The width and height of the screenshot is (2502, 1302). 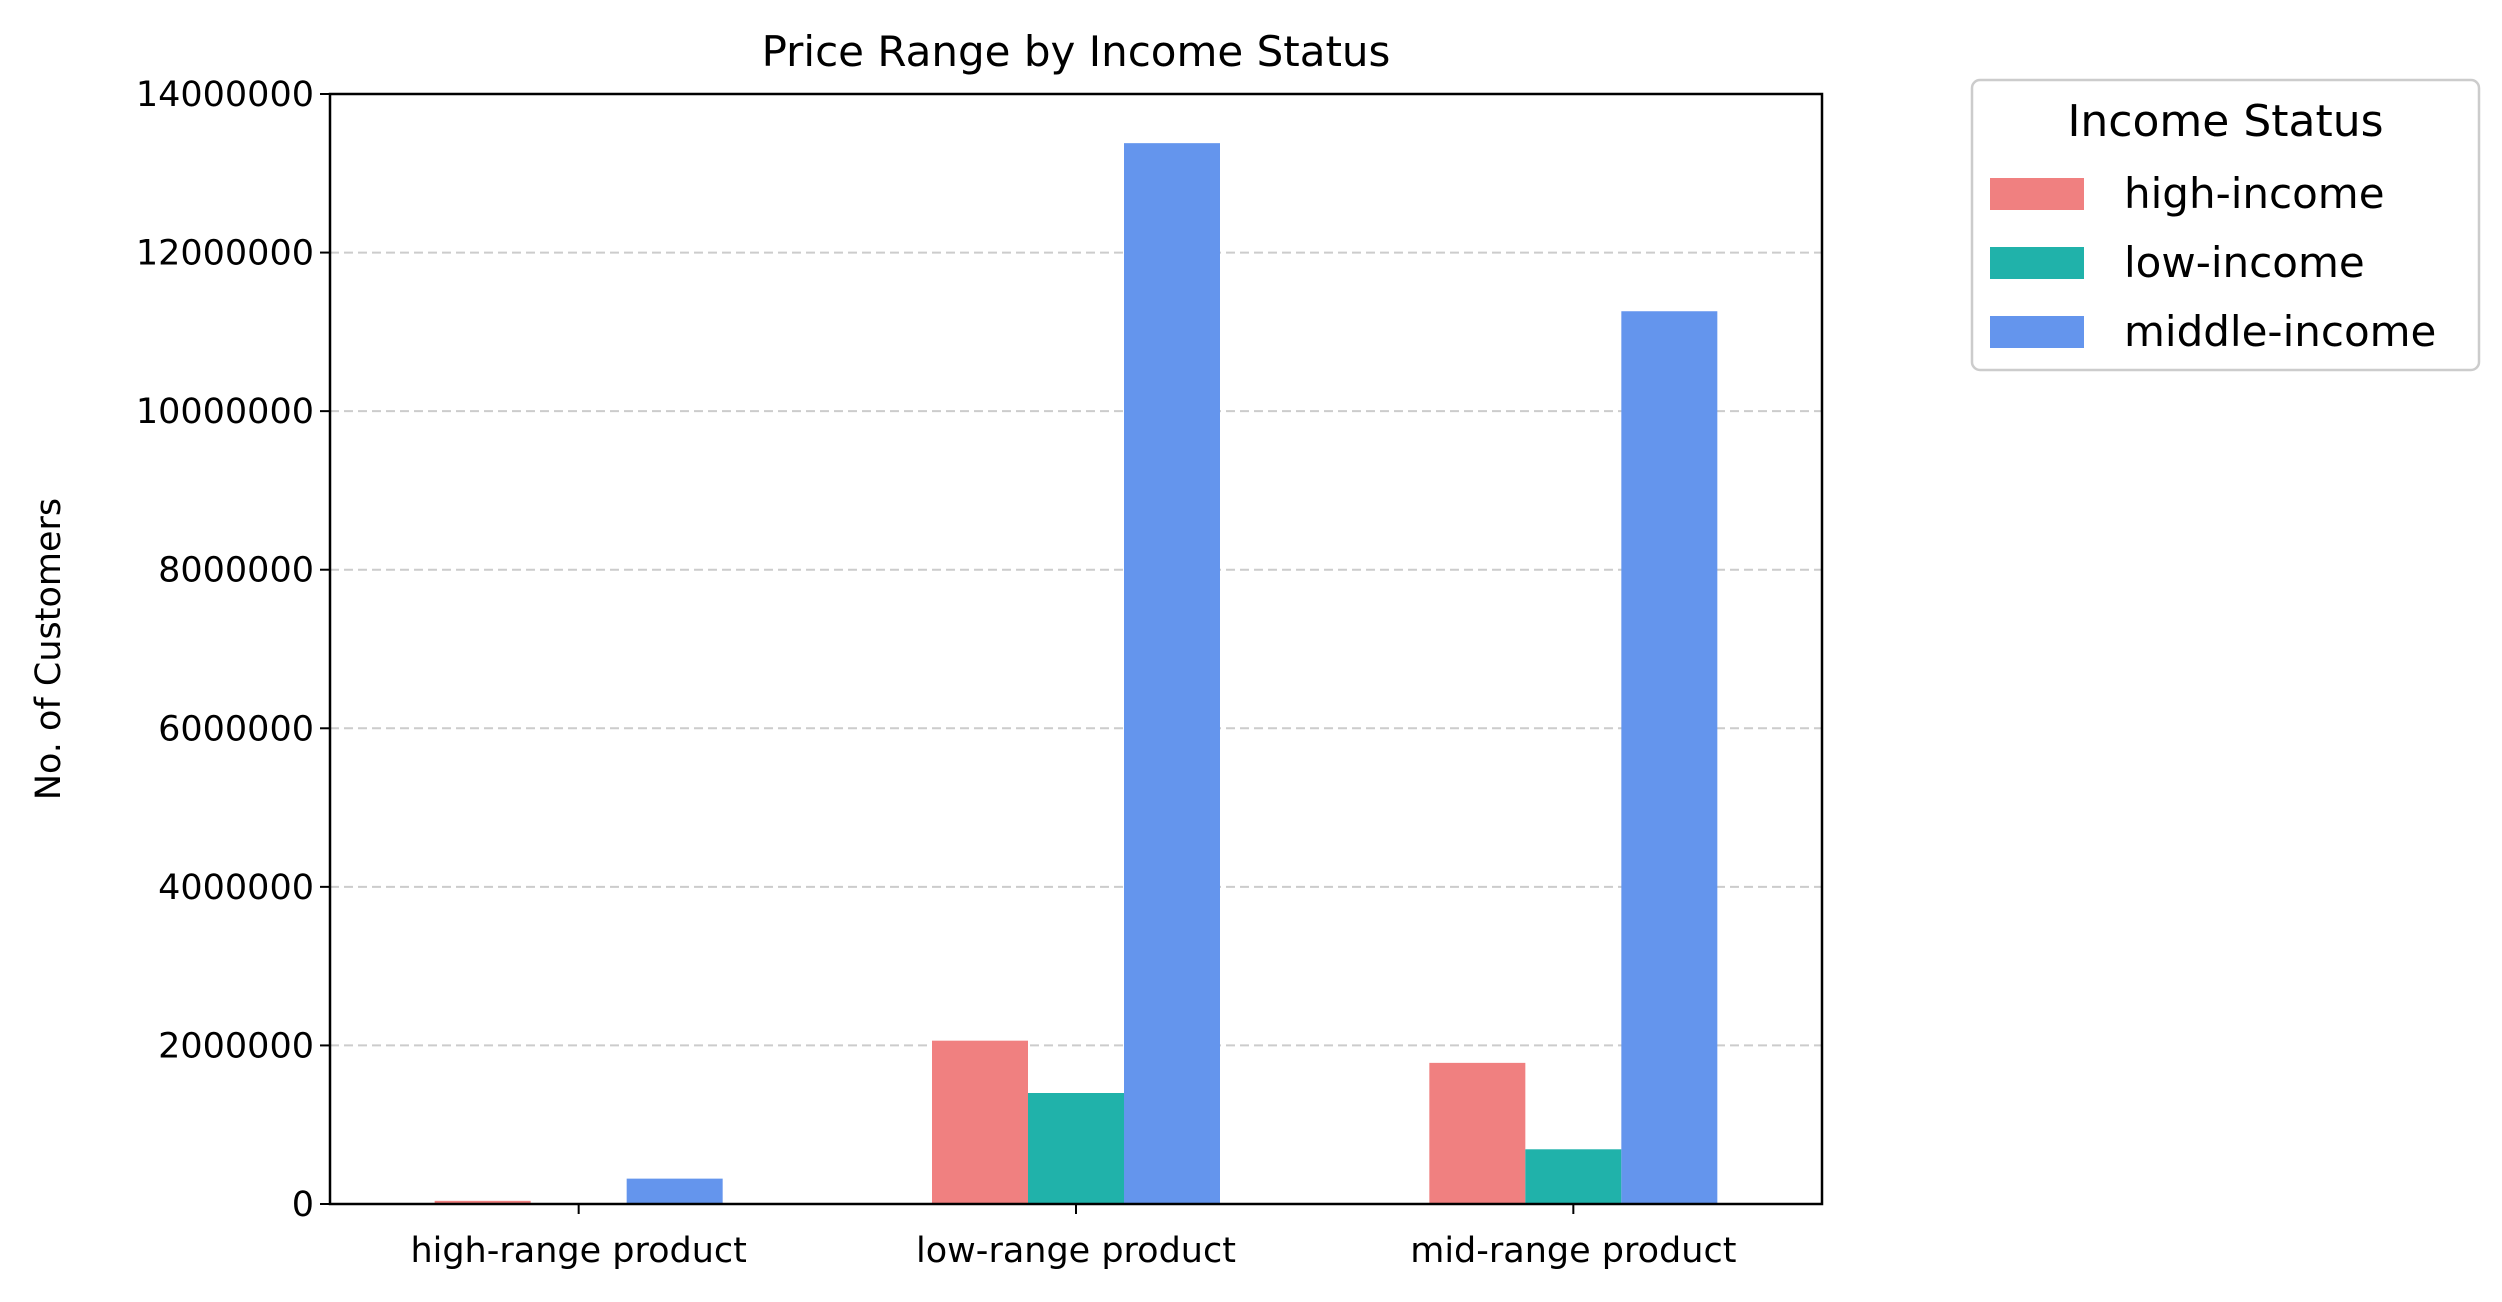 I want to click on bar-low-income-low-range-product, so click(x=1076, y=1148).